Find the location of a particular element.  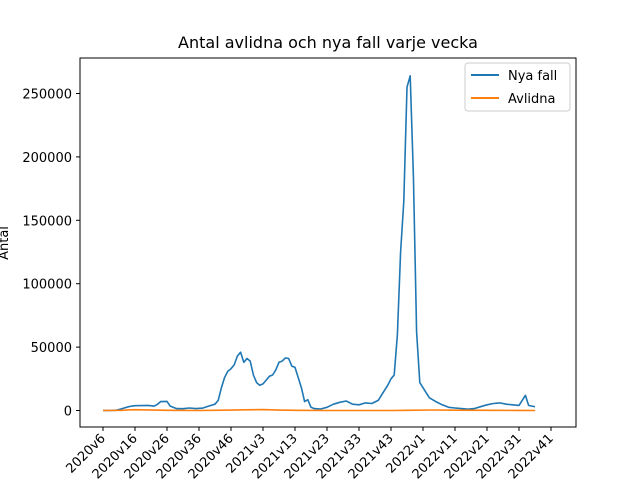

y-tick-label: 100000 is located at coordinates (47, 285).